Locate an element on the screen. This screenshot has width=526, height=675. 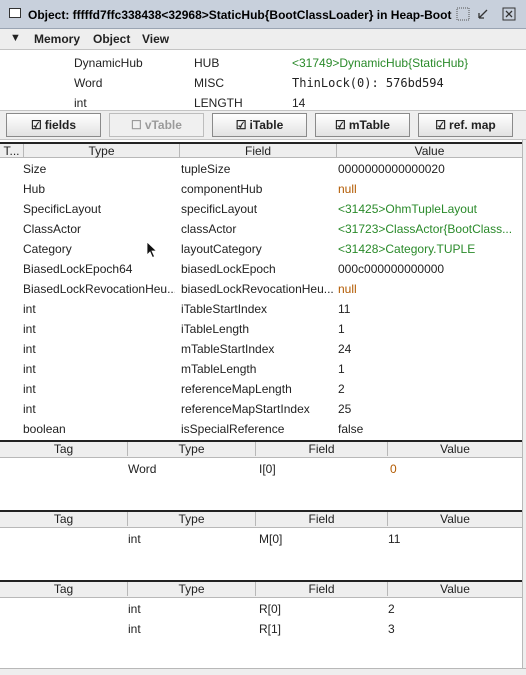
refmap-field-cell: R[0] is located at coordinates (270, 609).